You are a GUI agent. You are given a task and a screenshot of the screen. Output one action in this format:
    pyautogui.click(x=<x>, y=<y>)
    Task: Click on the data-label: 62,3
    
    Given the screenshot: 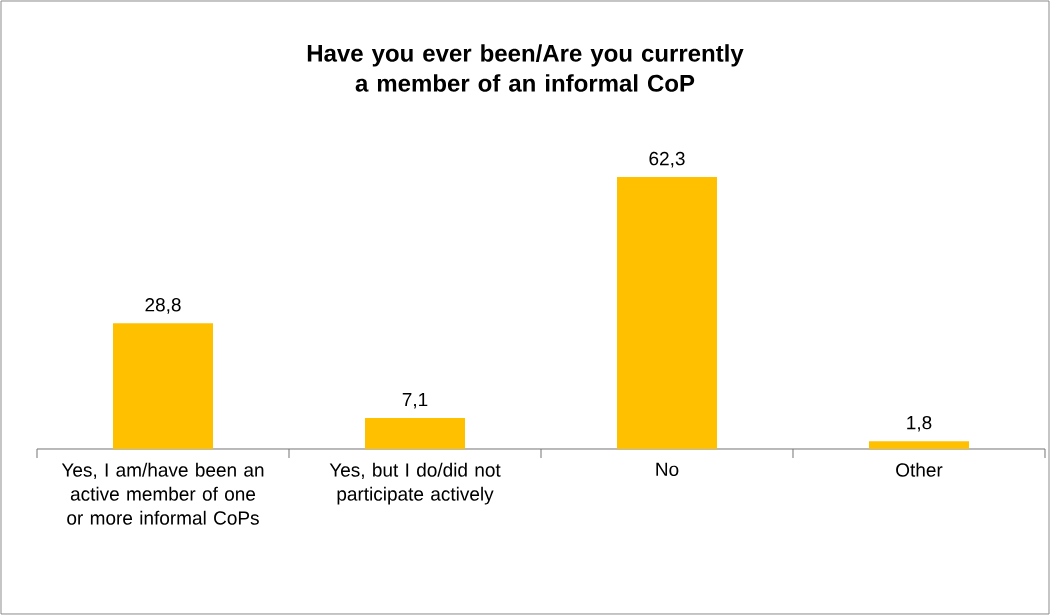 What is the action you would take?
    pyautogui.click(x=667, y=159)
    